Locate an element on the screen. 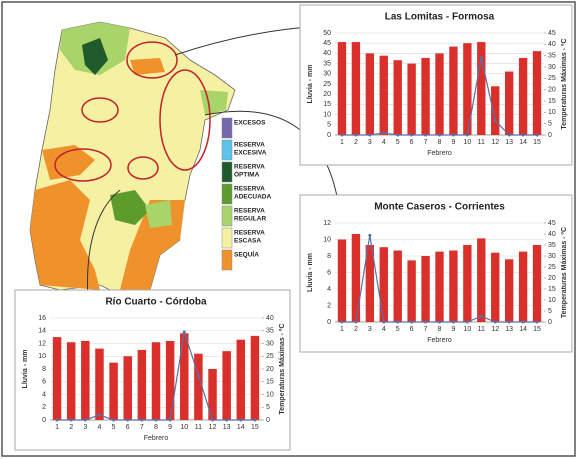  y2-axis-label: Temperaturas Máximas - ºC is located at coordinates (564, 83).